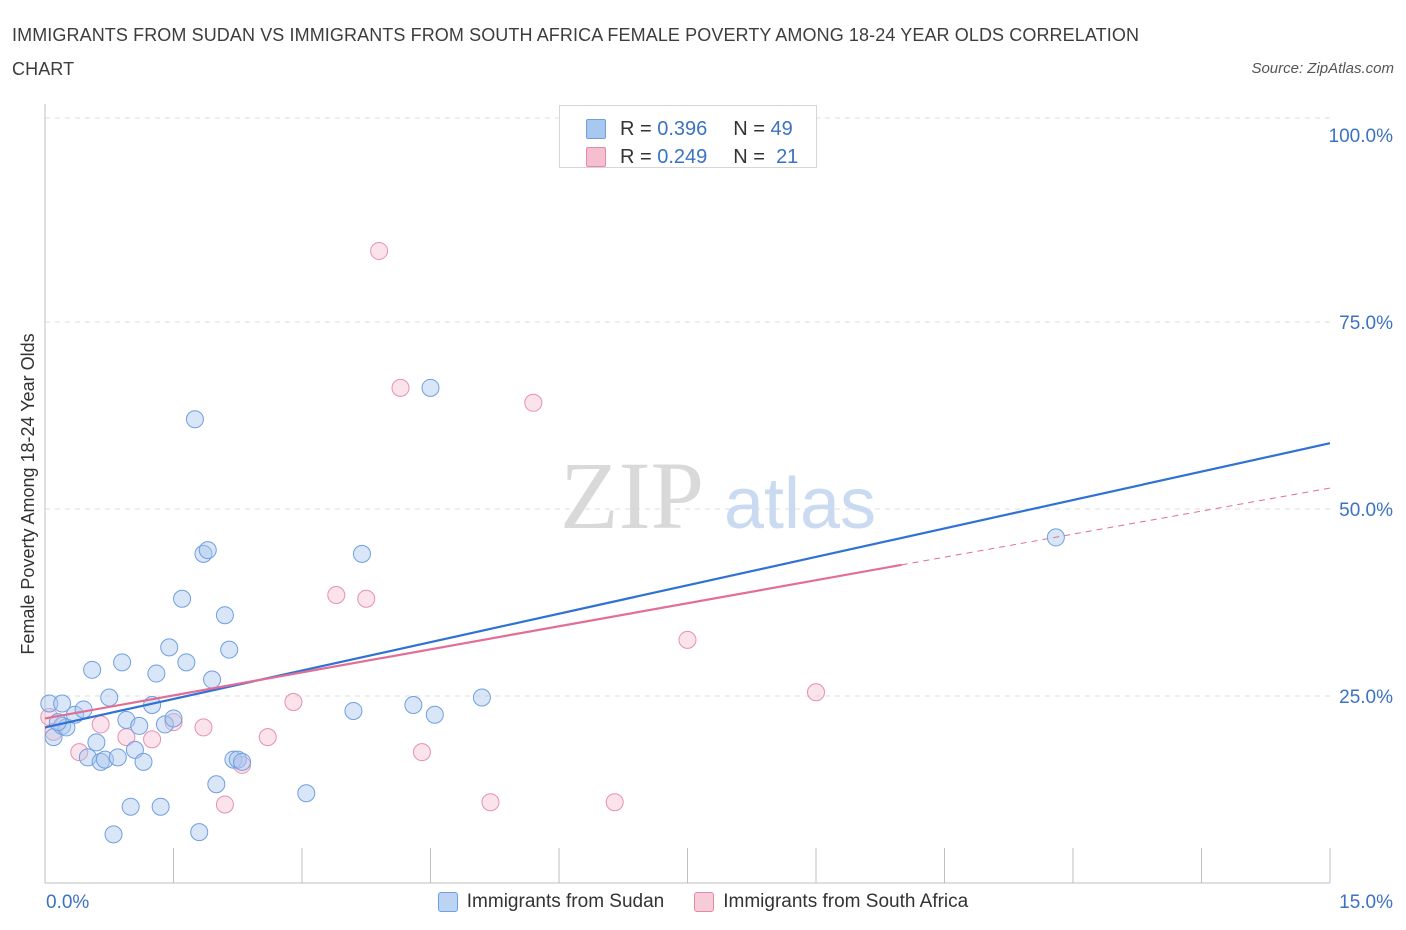 The width and height of the screenshot is (1406, 930). What do you see at coordinates (67, 902) in the screenshot?
I see `x-tick-label: 0.0%` at bounding box center [67, 902].